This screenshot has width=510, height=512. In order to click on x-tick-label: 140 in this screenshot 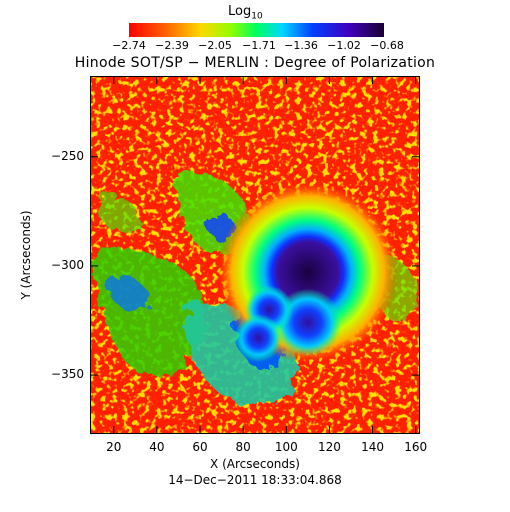, I will do `click(372, 447)`.